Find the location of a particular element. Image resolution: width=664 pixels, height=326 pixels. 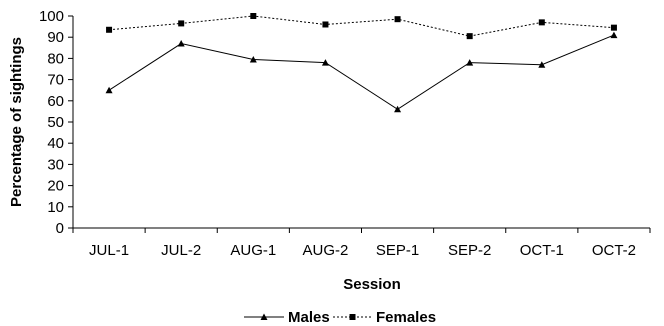

y-tick-label: 60 is located at coordinates (55, 101).